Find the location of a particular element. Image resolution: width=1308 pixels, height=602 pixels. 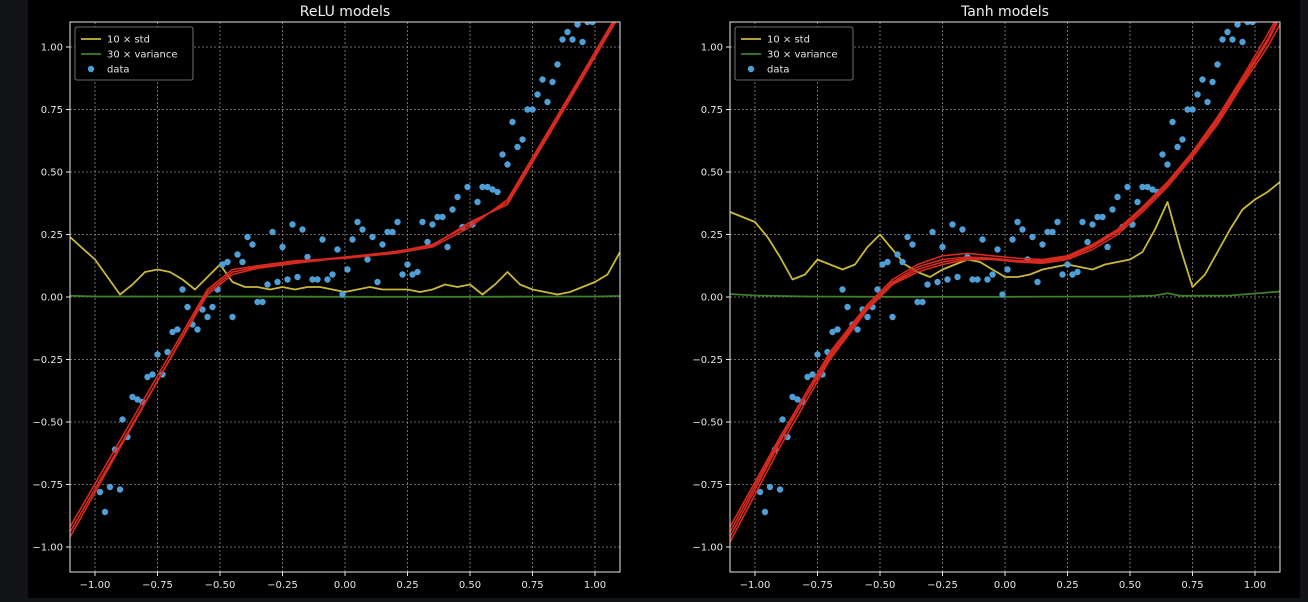

y-tick-label: 0.50 is located at coordinates (712, 173).